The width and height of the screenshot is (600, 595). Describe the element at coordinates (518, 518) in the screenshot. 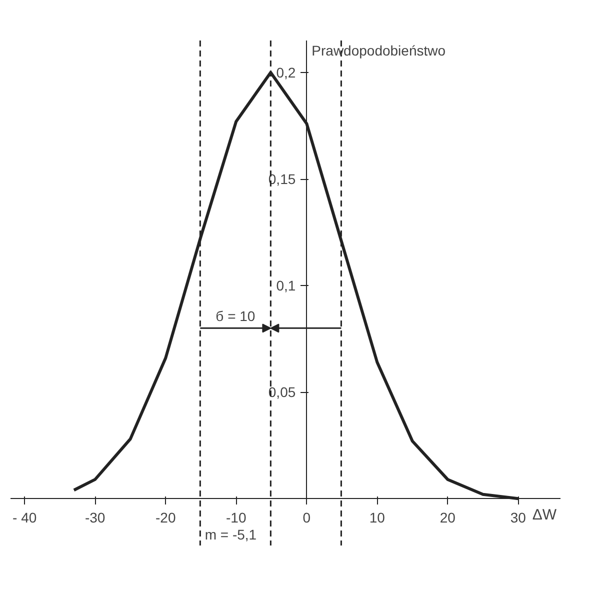

I see `x-tick-label: 30` at that location.